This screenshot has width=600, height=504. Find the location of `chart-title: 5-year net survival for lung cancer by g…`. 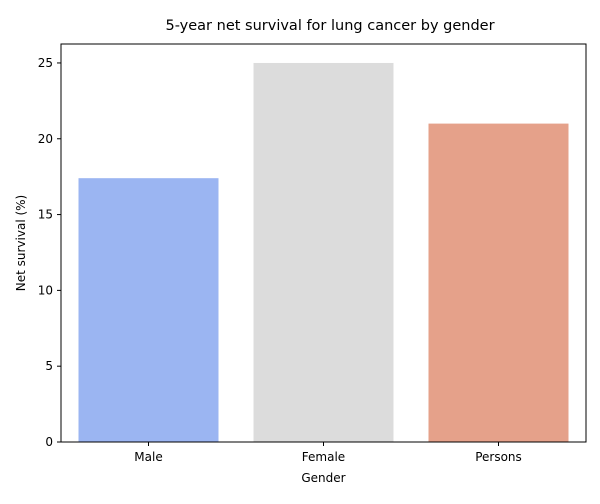

chart-title: 5-year net survival for lung cancer by g… is located at coordinates (329, 26).